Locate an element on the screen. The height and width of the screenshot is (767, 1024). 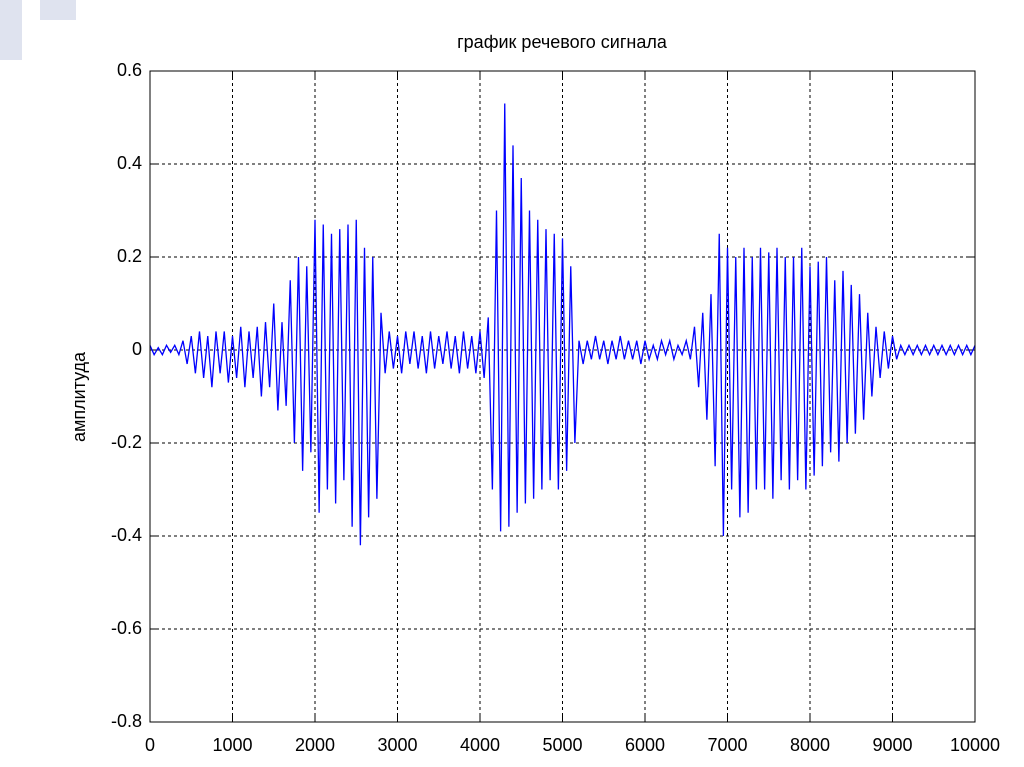
y-tick-label: 0 is located at coordinates (137, 349).